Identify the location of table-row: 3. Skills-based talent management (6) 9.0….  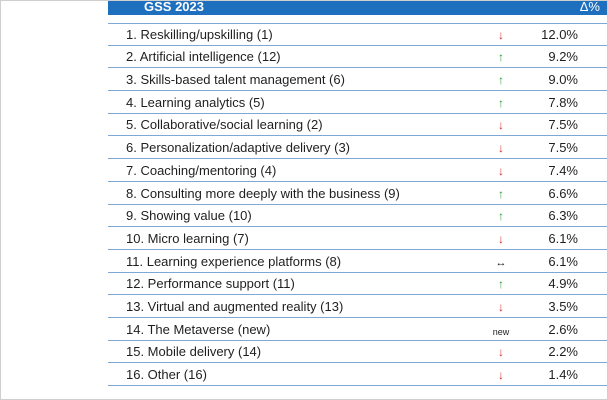
(357, 80).